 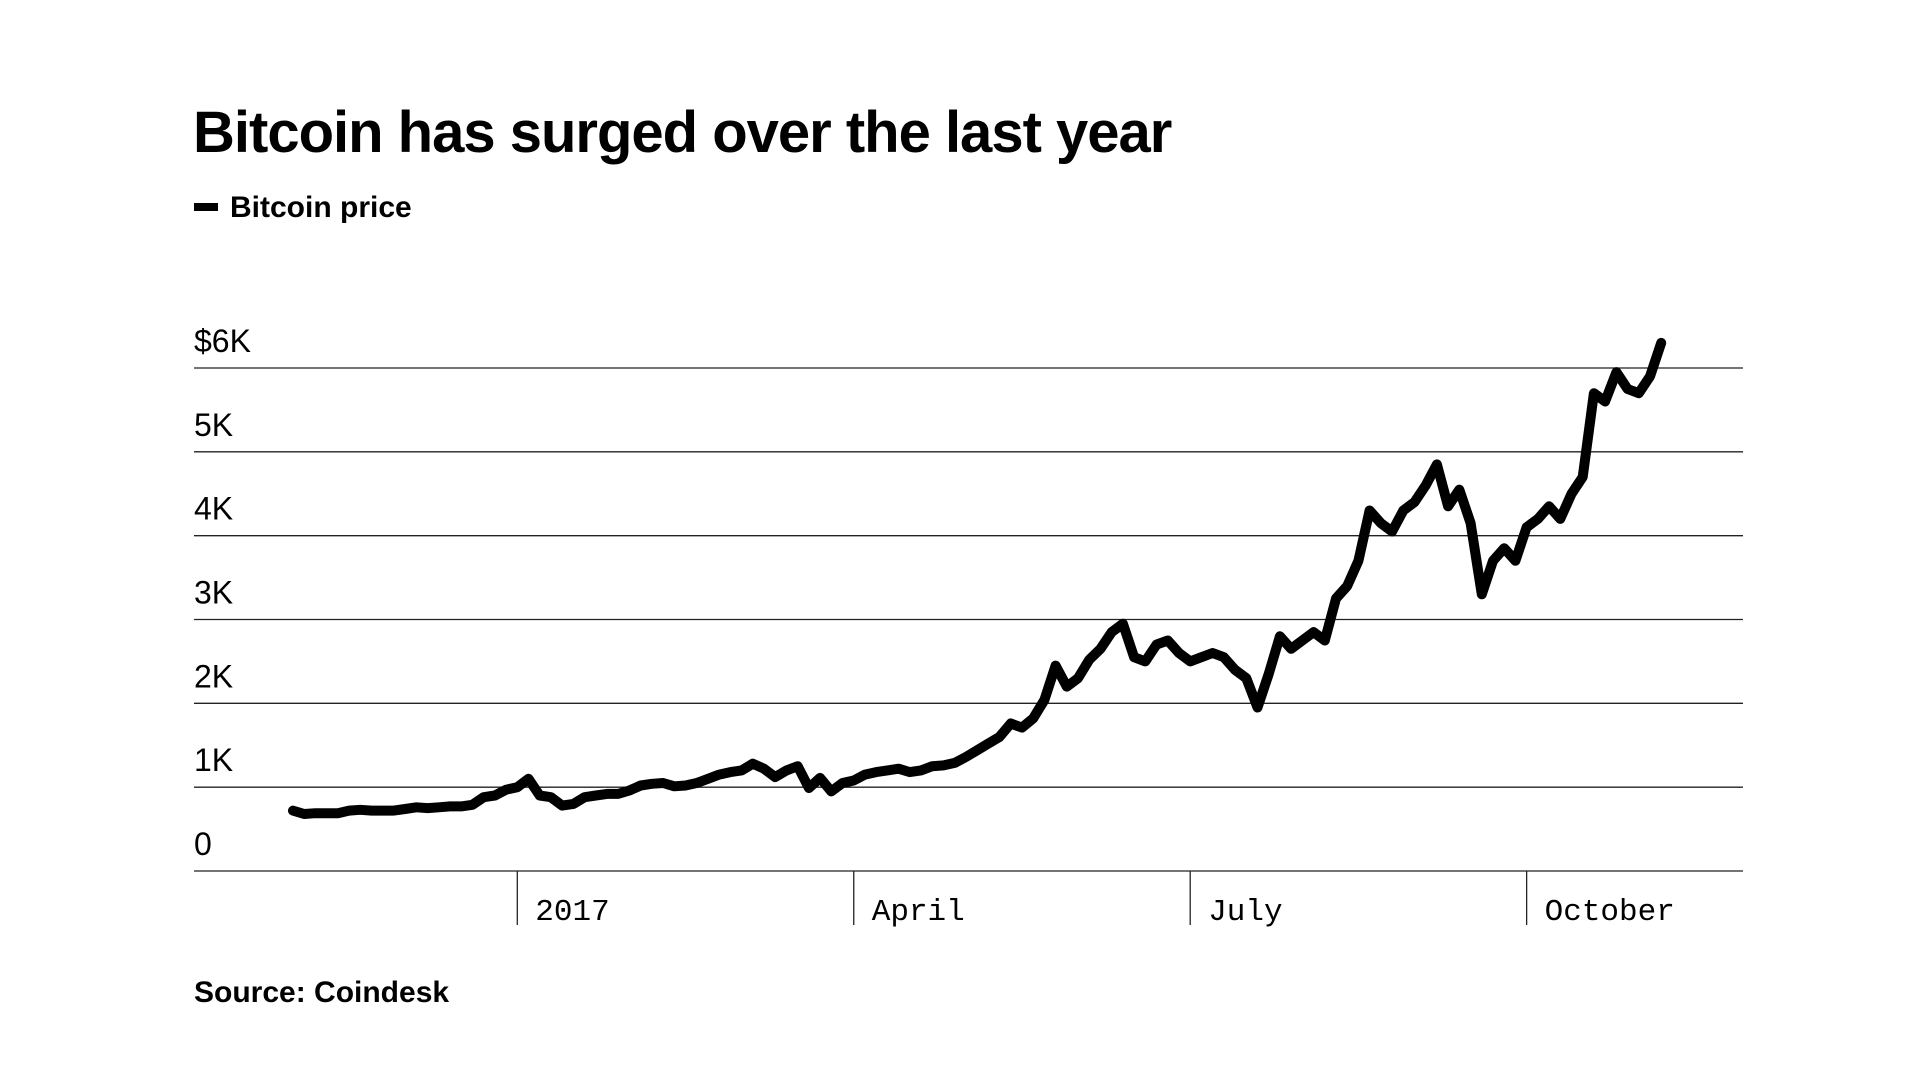 I want to click on legend-swatch, so click(x=206, y=207).